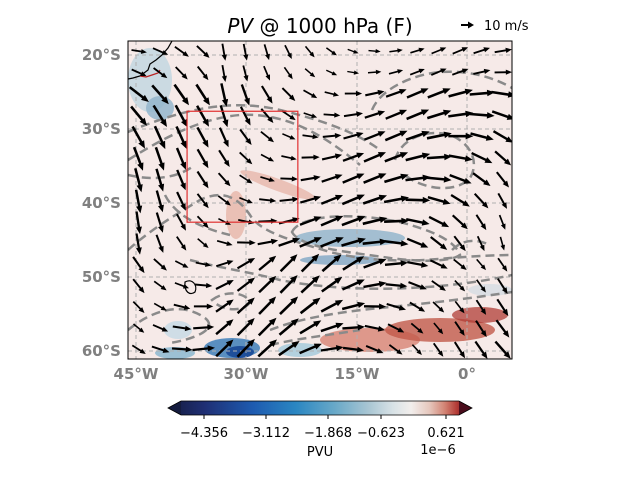 The width and height of the screenshot is (640, 480). I want to click on lon-label: 45°W, so click(136, 374).